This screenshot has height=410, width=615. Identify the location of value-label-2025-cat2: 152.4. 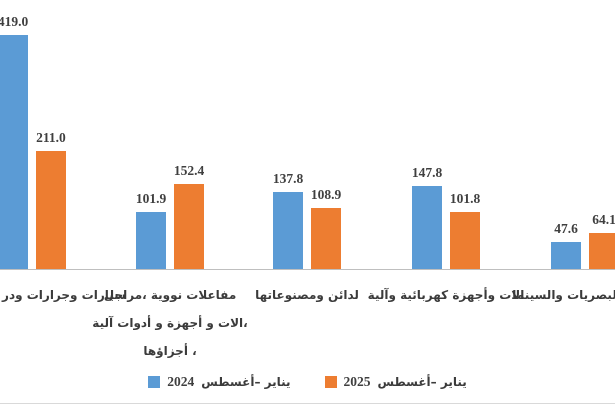
(189, 170).